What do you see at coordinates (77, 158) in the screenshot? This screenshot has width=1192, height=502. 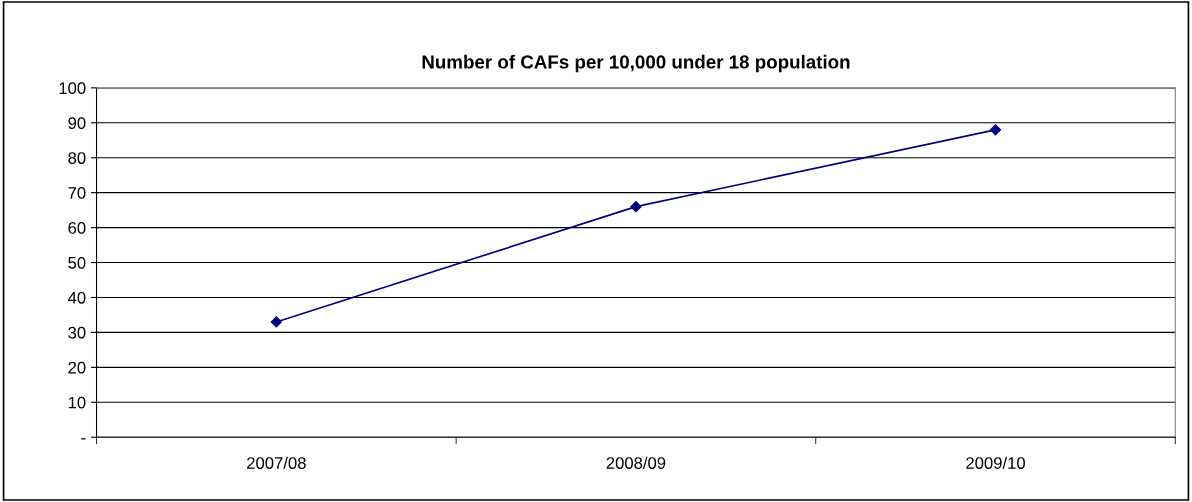 I see `y-tick-label: 80` at bounding box center [77, 158].